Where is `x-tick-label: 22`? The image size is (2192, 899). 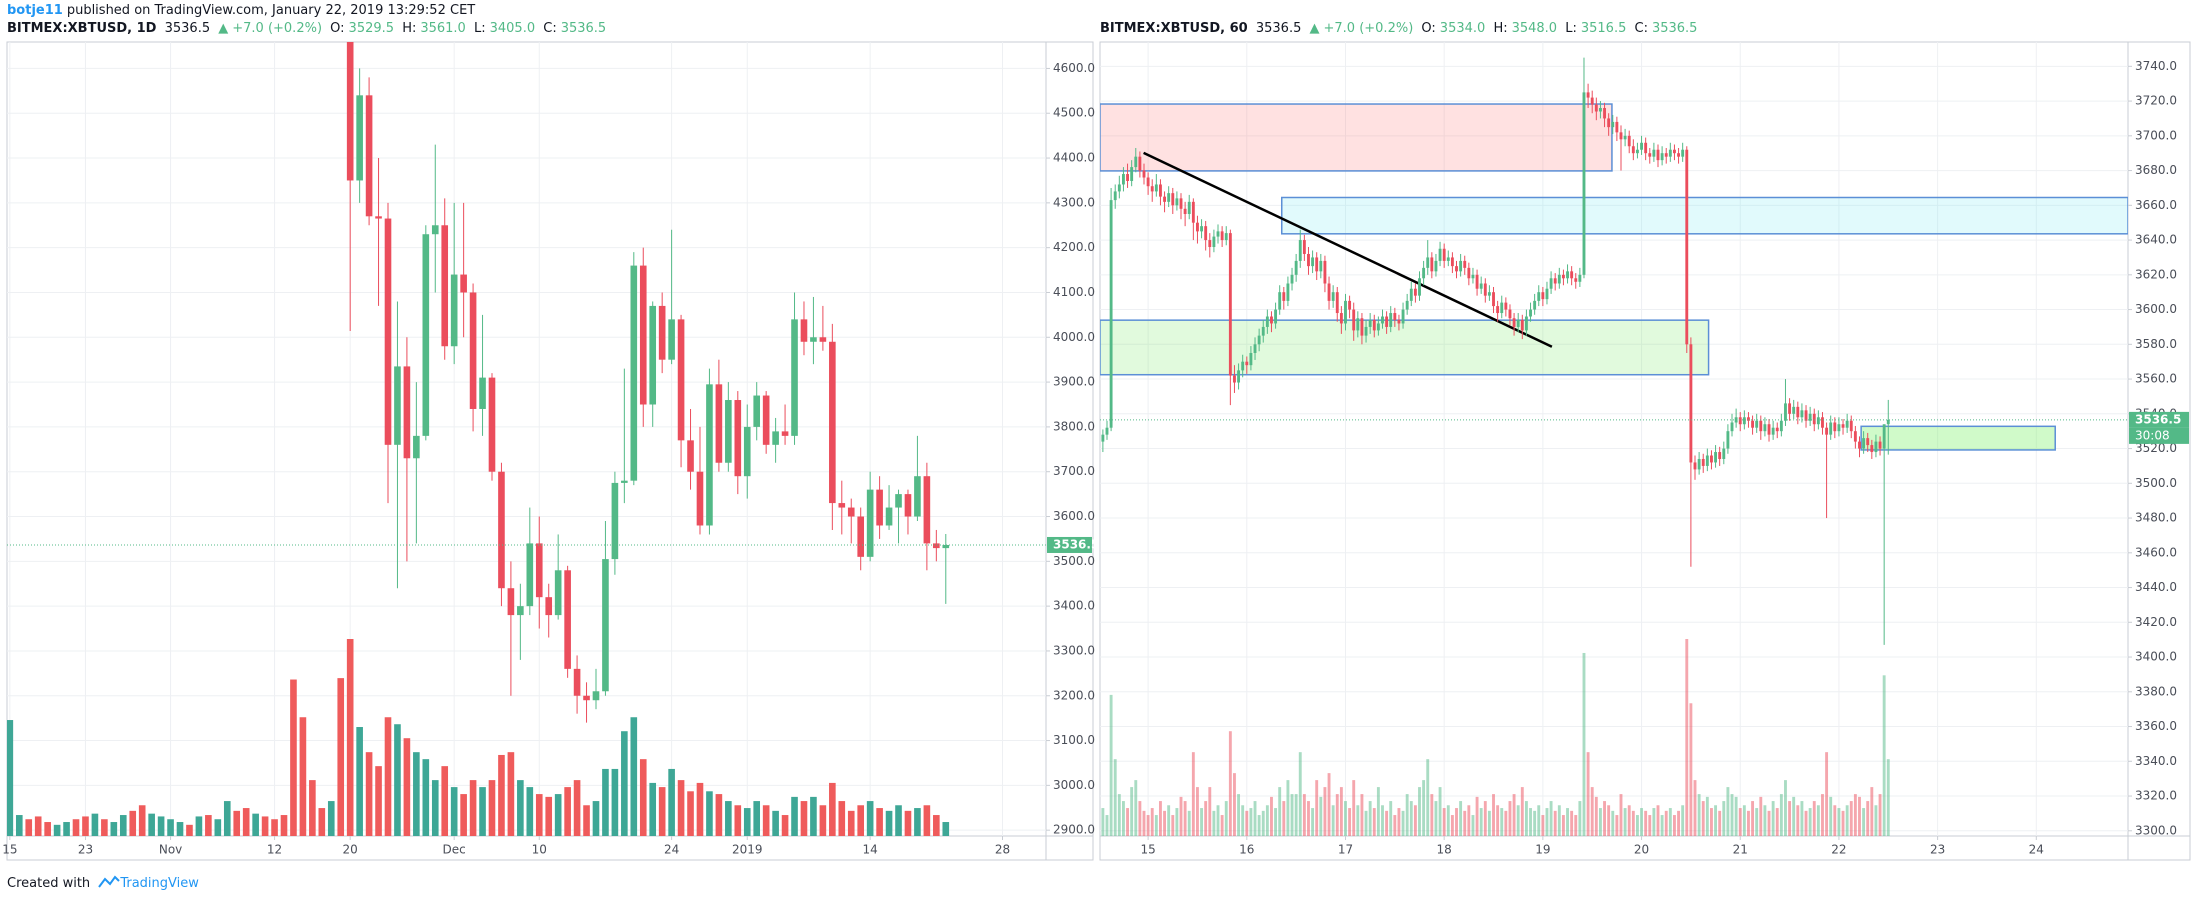 x-tick-label: 22 is located at coordinates (1838, 850).